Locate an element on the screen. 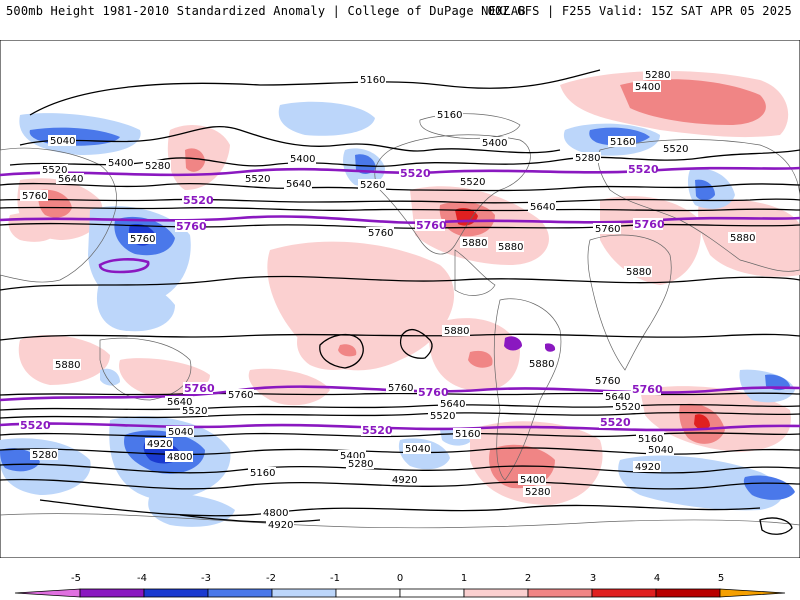 This screenshot has height=600, width=800. colorbar-tick: 3 is located at coordinates (593, 578).